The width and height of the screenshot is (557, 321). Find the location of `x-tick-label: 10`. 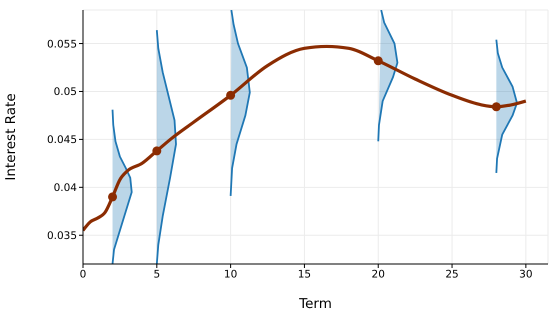

x-tick-label: 10 is located at coordinates (231, 274).